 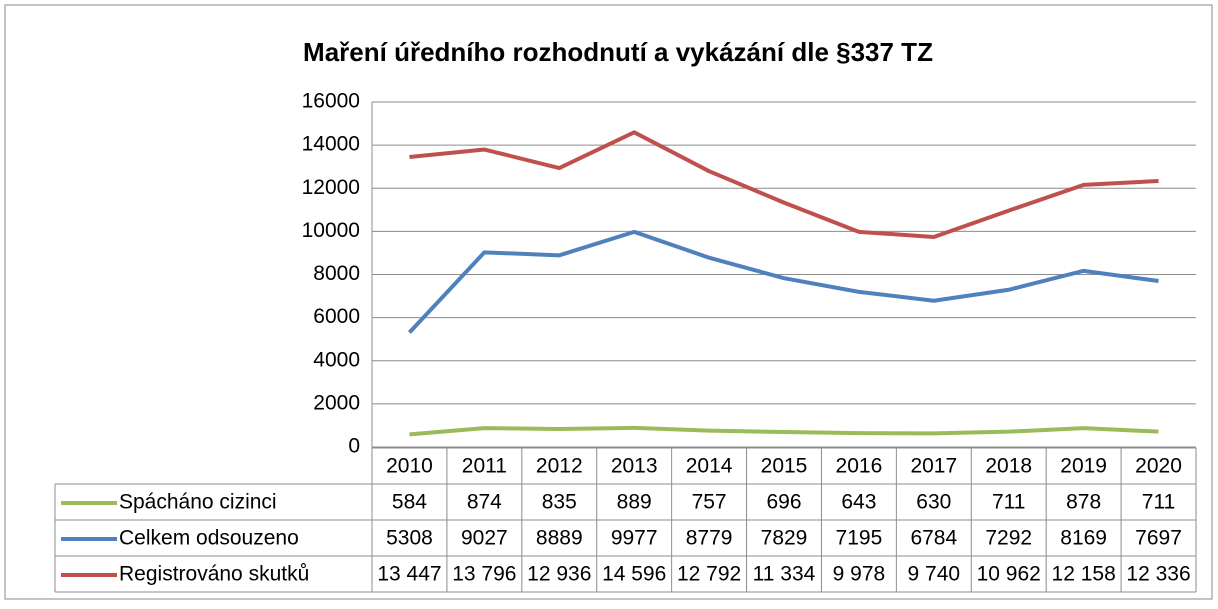 What do you see at coordinates (409, 466) in the screenshot?
I see `x-tick-label: 2010` at bounding box center [409, 466].